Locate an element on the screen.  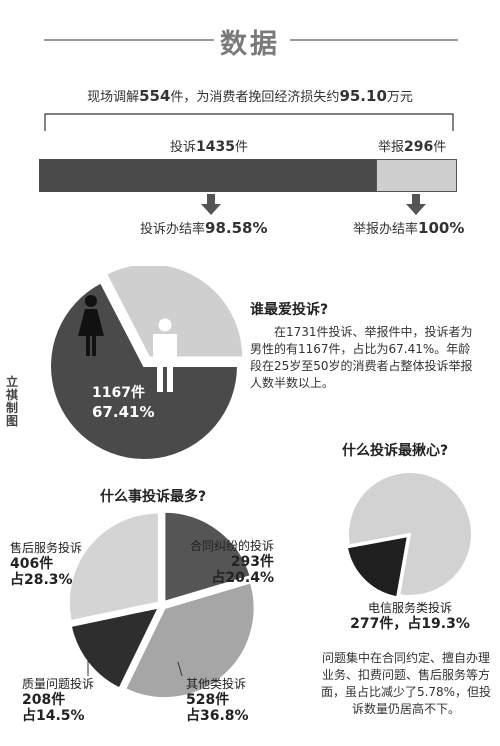
pie-slice-other is located at coordinates (189, 640).